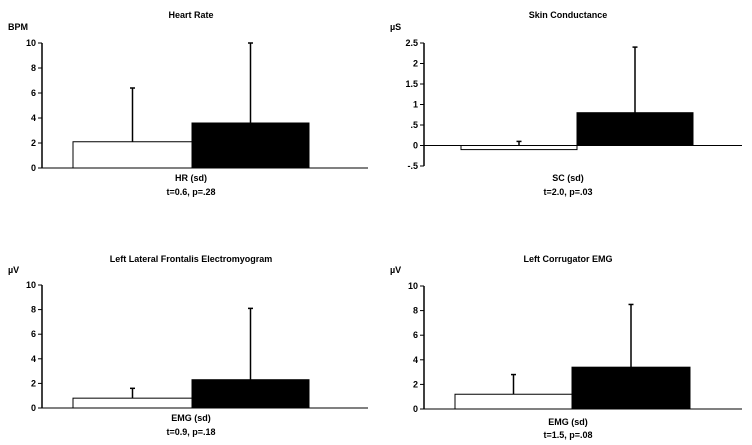 This screenshot has width=752, height=445. Describe the element at coordinates (112, 103) in the screenshot. I see `panel-heart-rate: Heart Rate BPM HR (sd) t=0.6, p=.28` at that location.